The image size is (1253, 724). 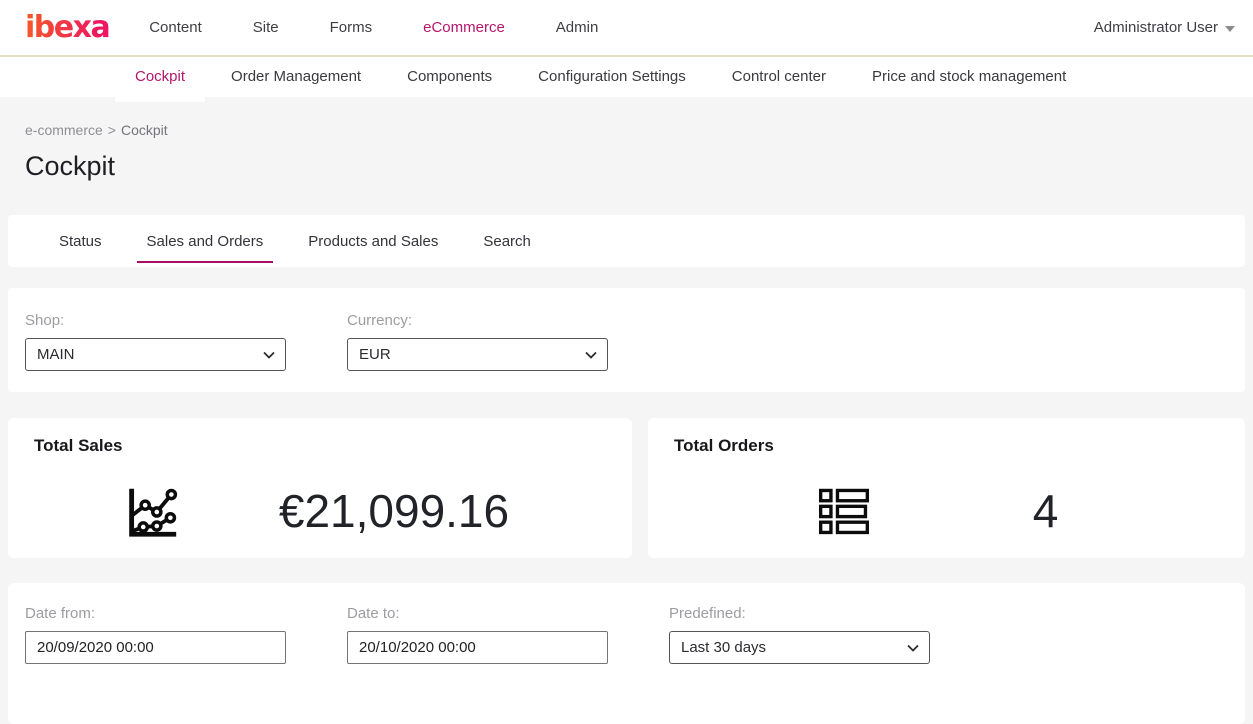 What do you see at coordinates (70, 166) in the screenshot?
I see `page-title: Cockpit` at bounding box center [70, 166].